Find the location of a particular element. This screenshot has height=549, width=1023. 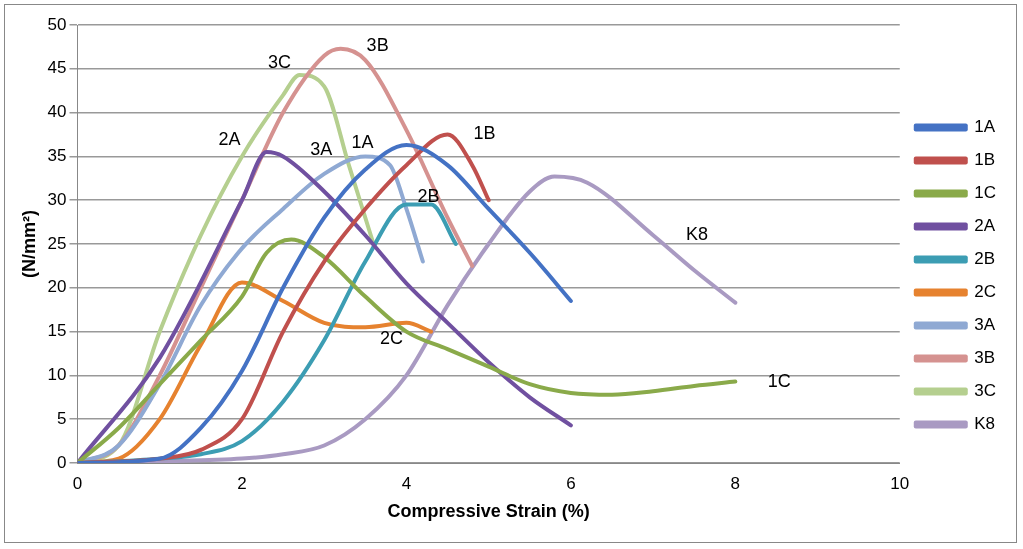

y-tick-label: 5 is located at coordinates (62, 418).